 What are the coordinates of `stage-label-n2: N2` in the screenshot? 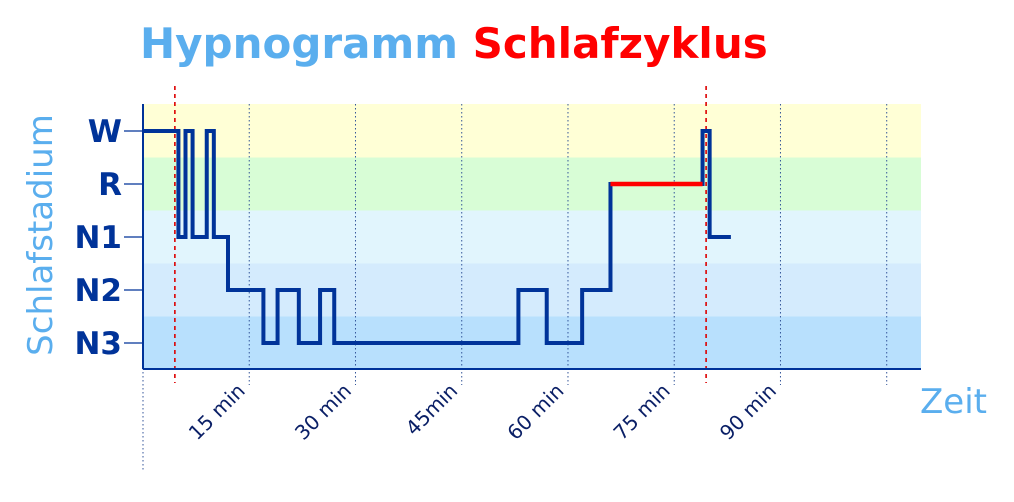 It's located at (98, 291).